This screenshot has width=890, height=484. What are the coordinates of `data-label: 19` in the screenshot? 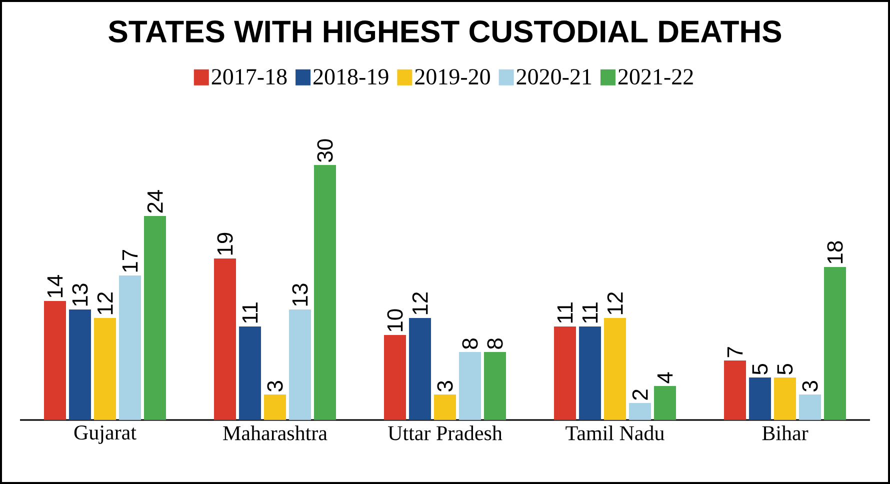 It's located at (225, 243).